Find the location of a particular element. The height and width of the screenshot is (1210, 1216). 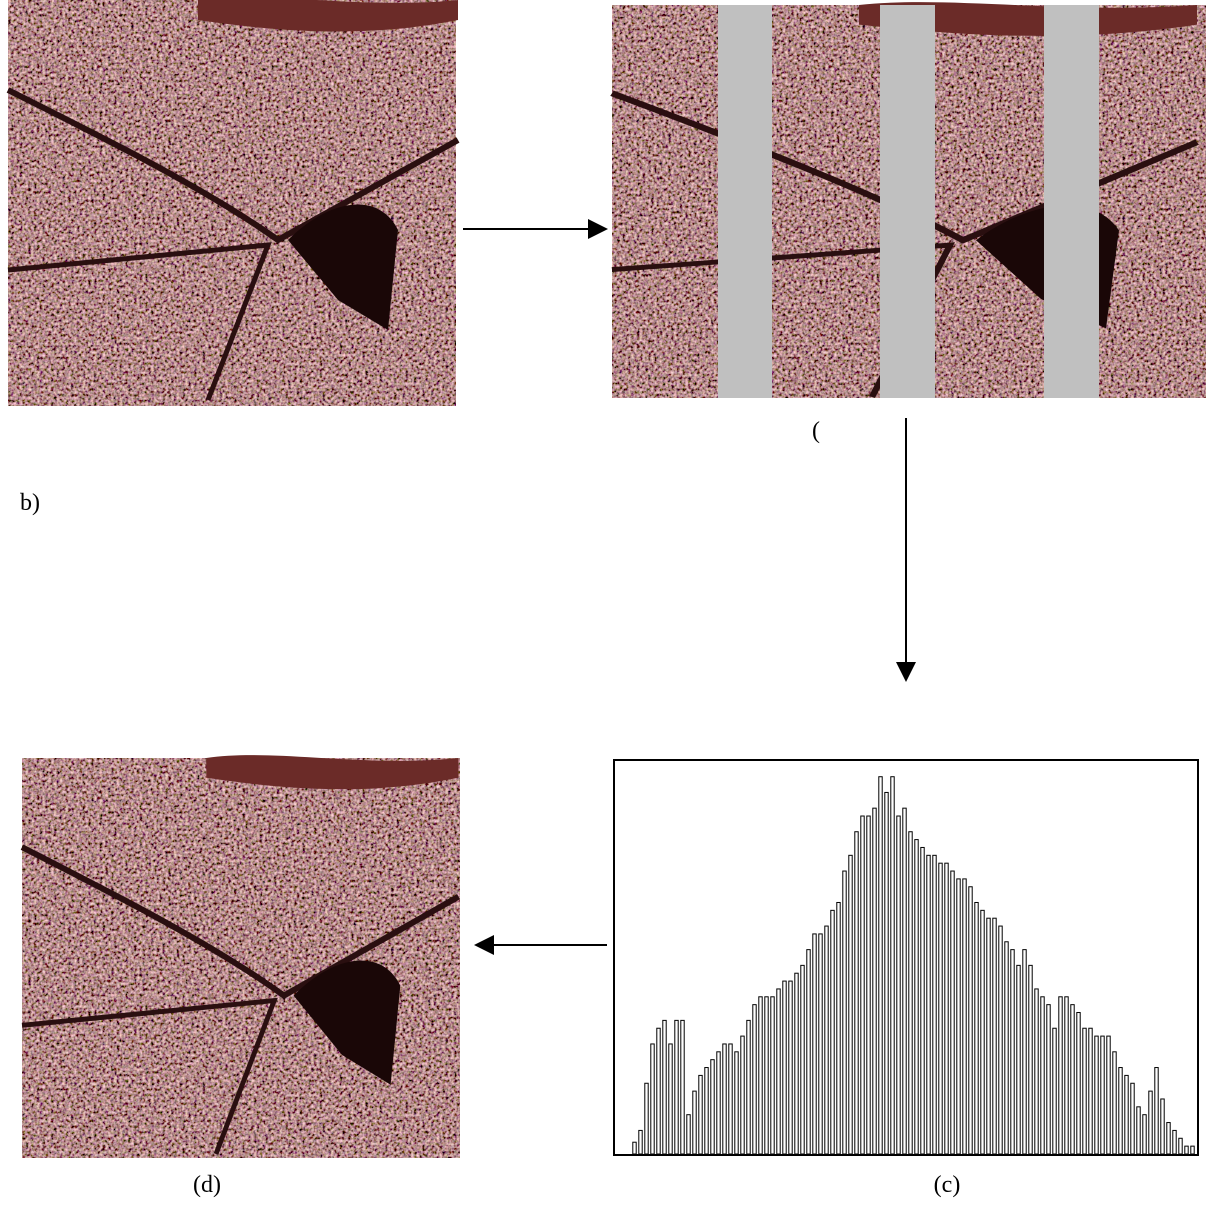

panel-label: ( is located at coordinates (816, 431).